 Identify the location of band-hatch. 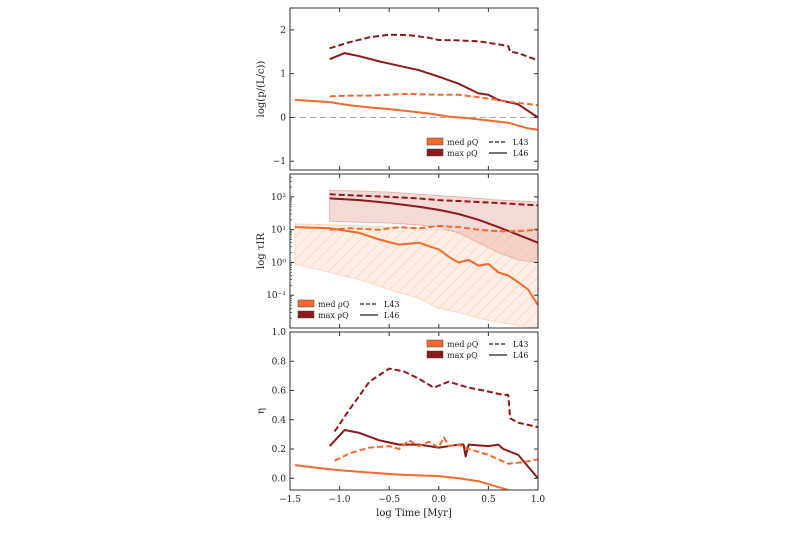
(416, 275).